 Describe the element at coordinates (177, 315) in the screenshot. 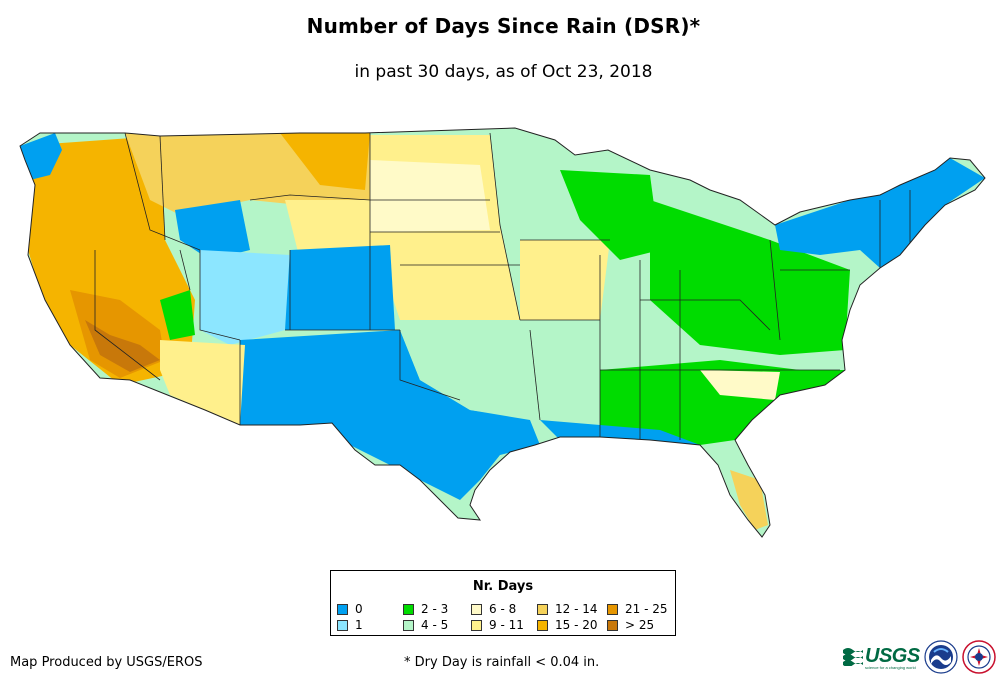

I see `nevada-2-3-region` at that location.